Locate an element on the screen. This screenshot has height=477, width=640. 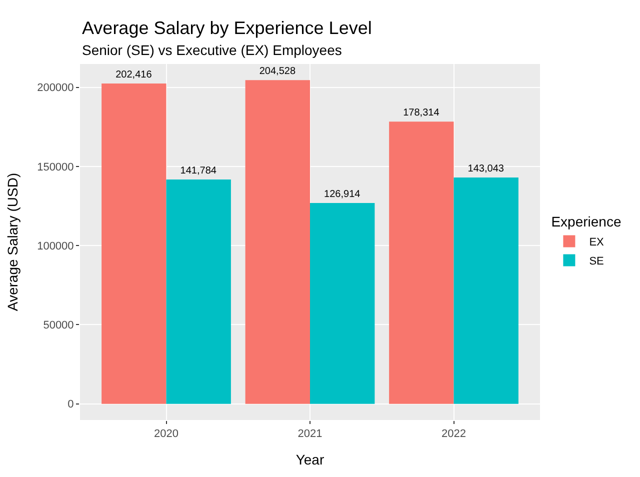
data-label: 126,914 is located at coordinates (342, 194).